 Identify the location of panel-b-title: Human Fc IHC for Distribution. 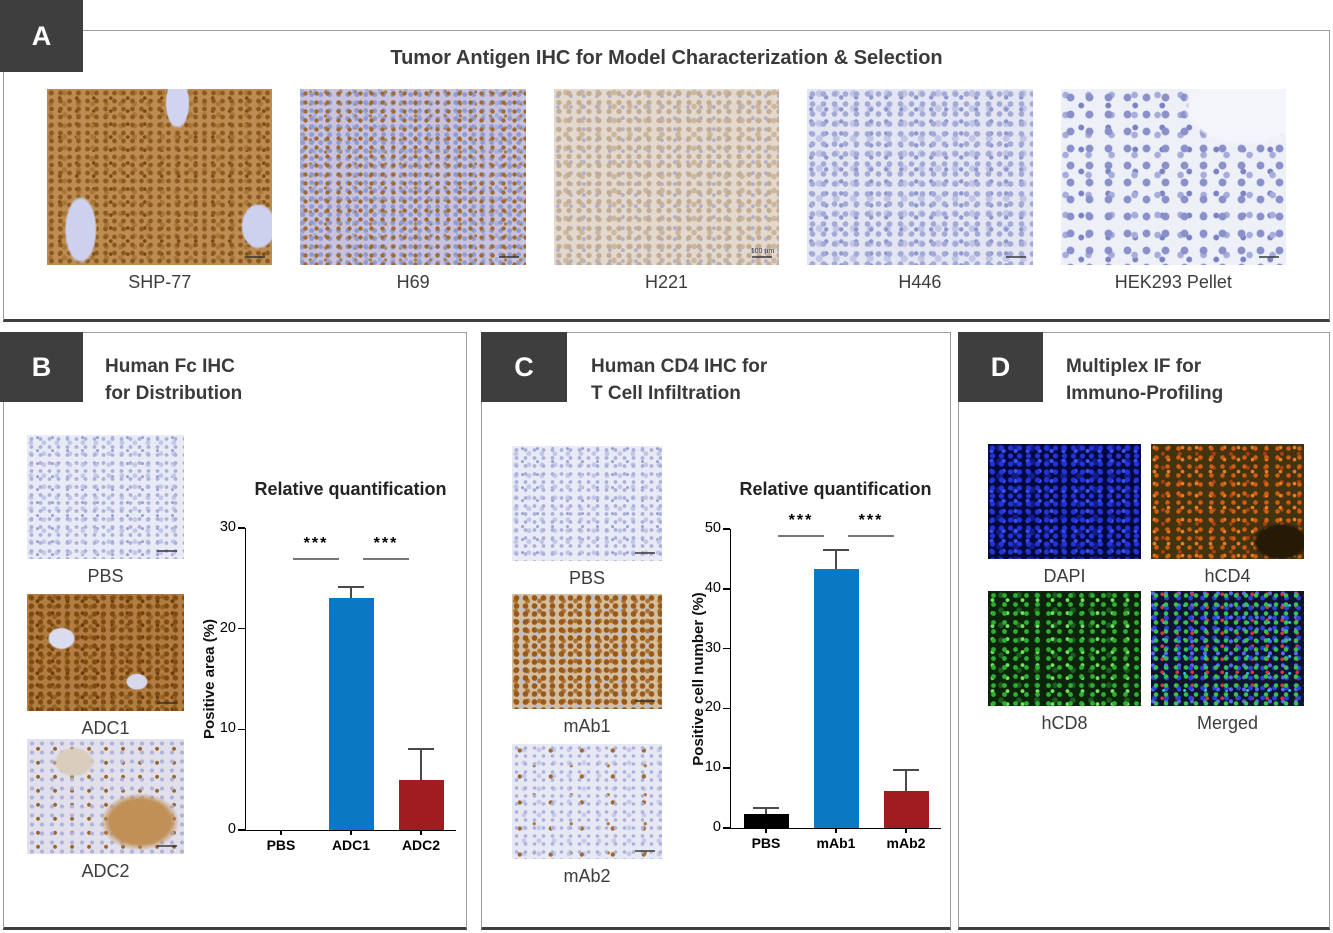
(173, 380).